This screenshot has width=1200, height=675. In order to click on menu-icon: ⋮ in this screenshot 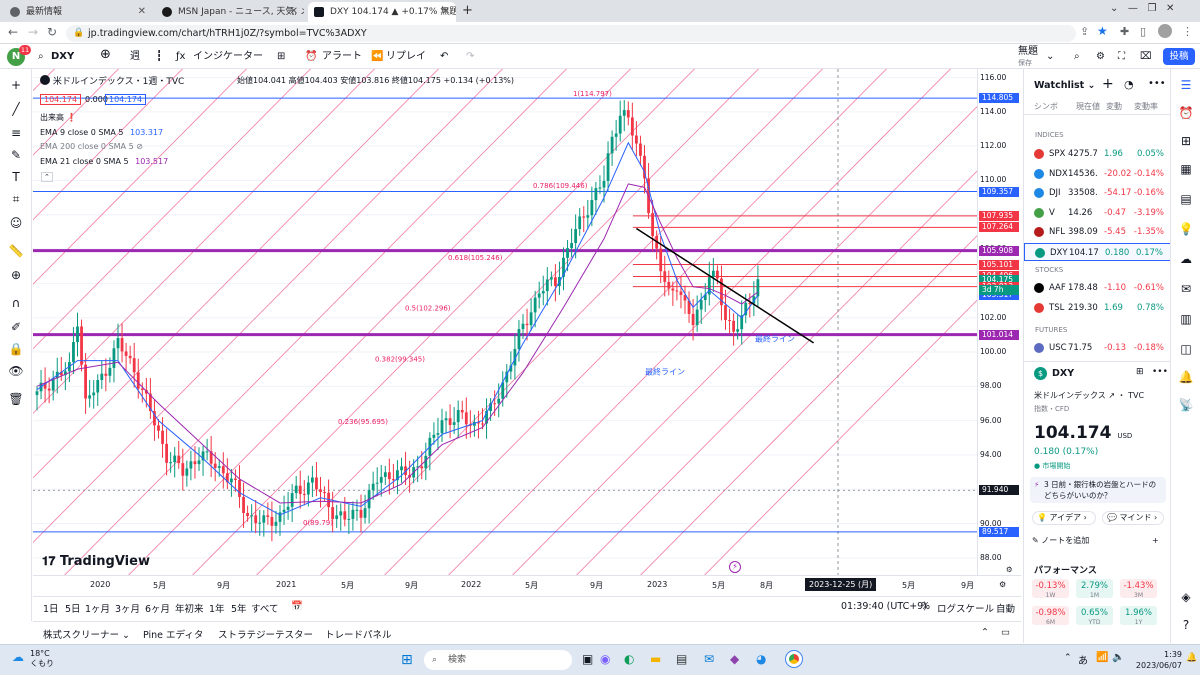, I will do `click(1187, 31)`.